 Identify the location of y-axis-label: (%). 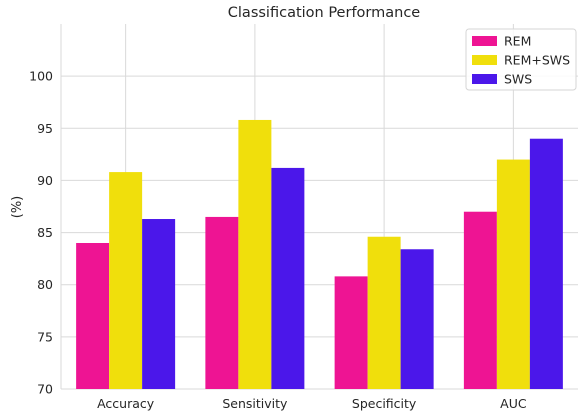
(17, 207).